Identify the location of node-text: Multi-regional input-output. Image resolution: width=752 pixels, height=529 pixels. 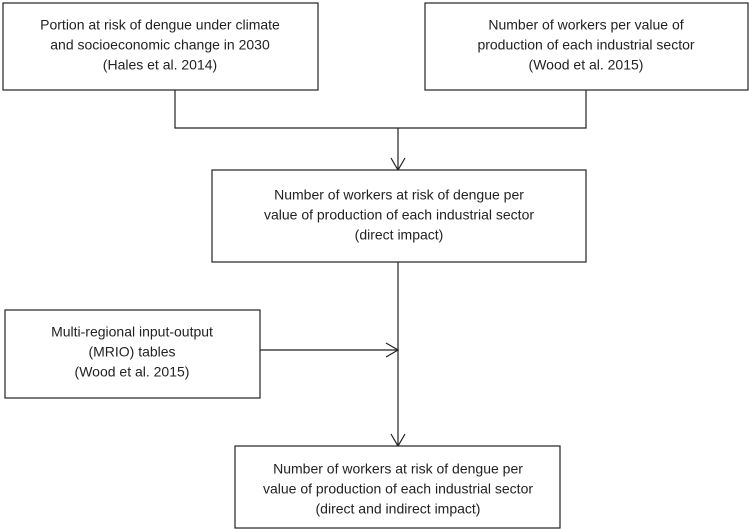
(132, 332).